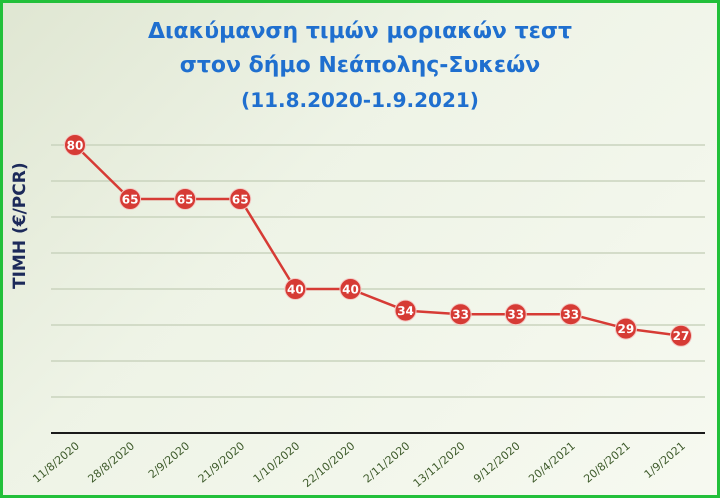  I want to click on data-label: 29, so click(626, 329).